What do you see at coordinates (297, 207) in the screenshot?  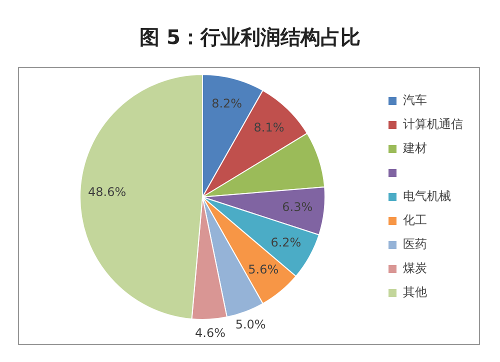 I see `data-label: 6.3%` at bounding box center [297, 207].